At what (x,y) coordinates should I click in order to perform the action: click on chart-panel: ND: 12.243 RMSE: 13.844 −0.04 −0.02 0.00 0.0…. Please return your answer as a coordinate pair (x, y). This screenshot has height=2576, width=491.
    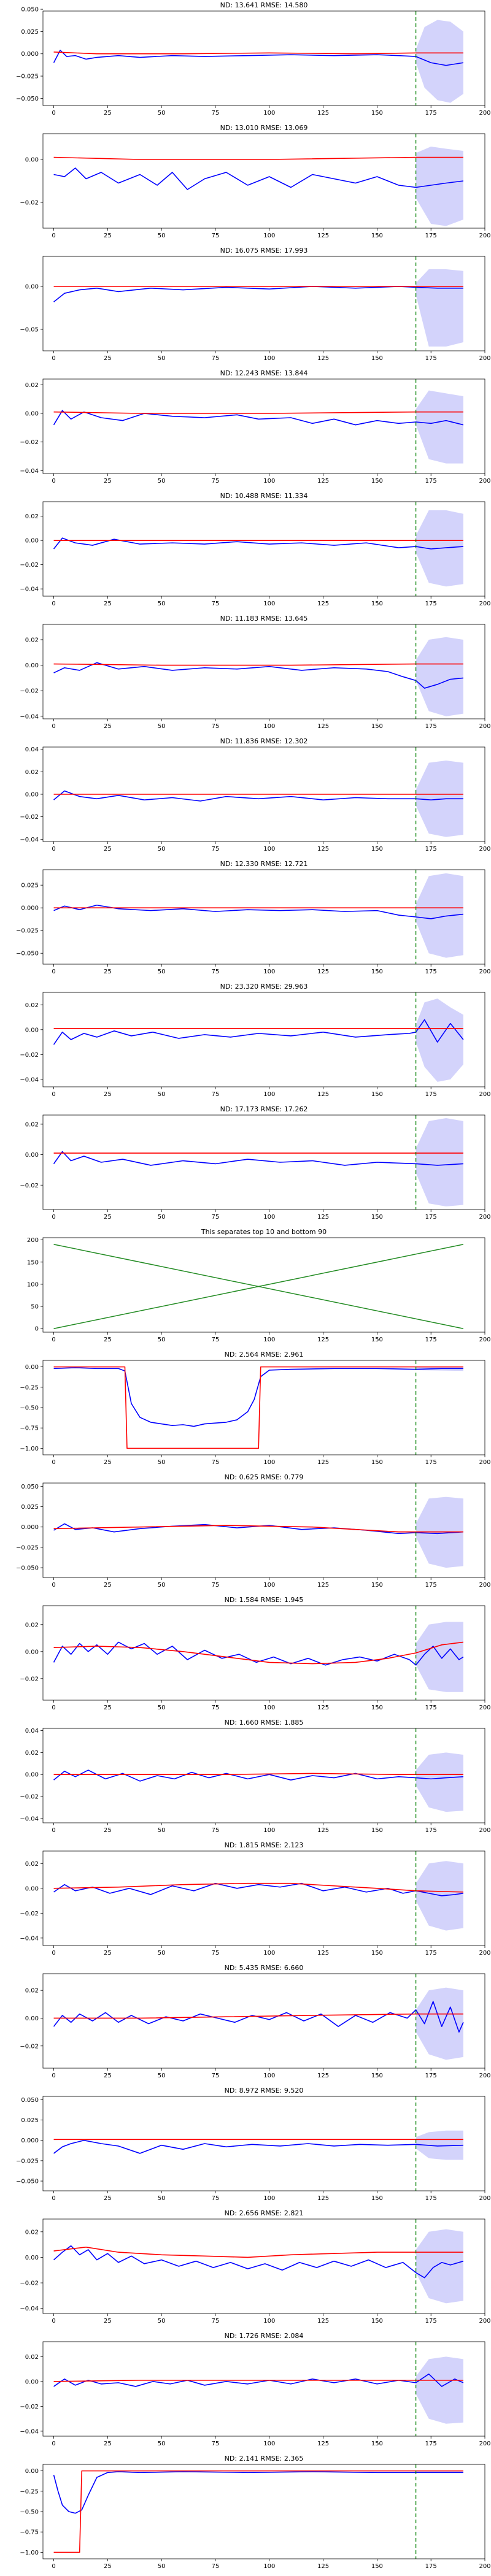
    Looking at the image, I should click on (245, 429).